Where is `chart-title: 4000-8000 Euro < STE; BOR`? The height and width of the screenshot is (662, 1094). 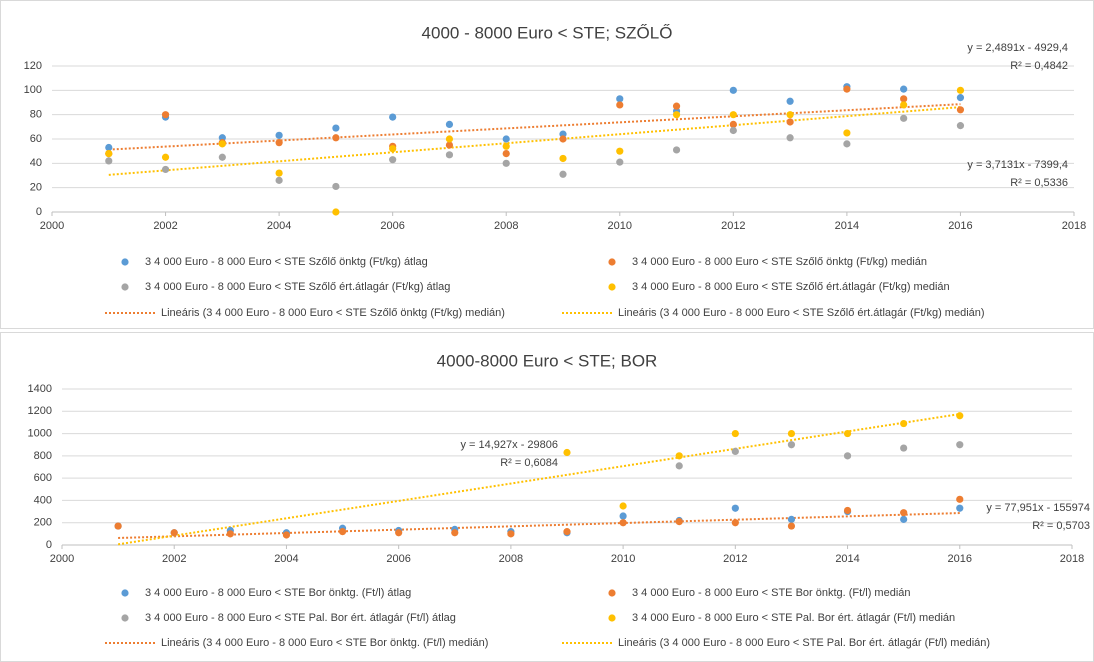 chart-title: 4000-8000 Euro < STE; BOR is located at coordinates (547, 360).